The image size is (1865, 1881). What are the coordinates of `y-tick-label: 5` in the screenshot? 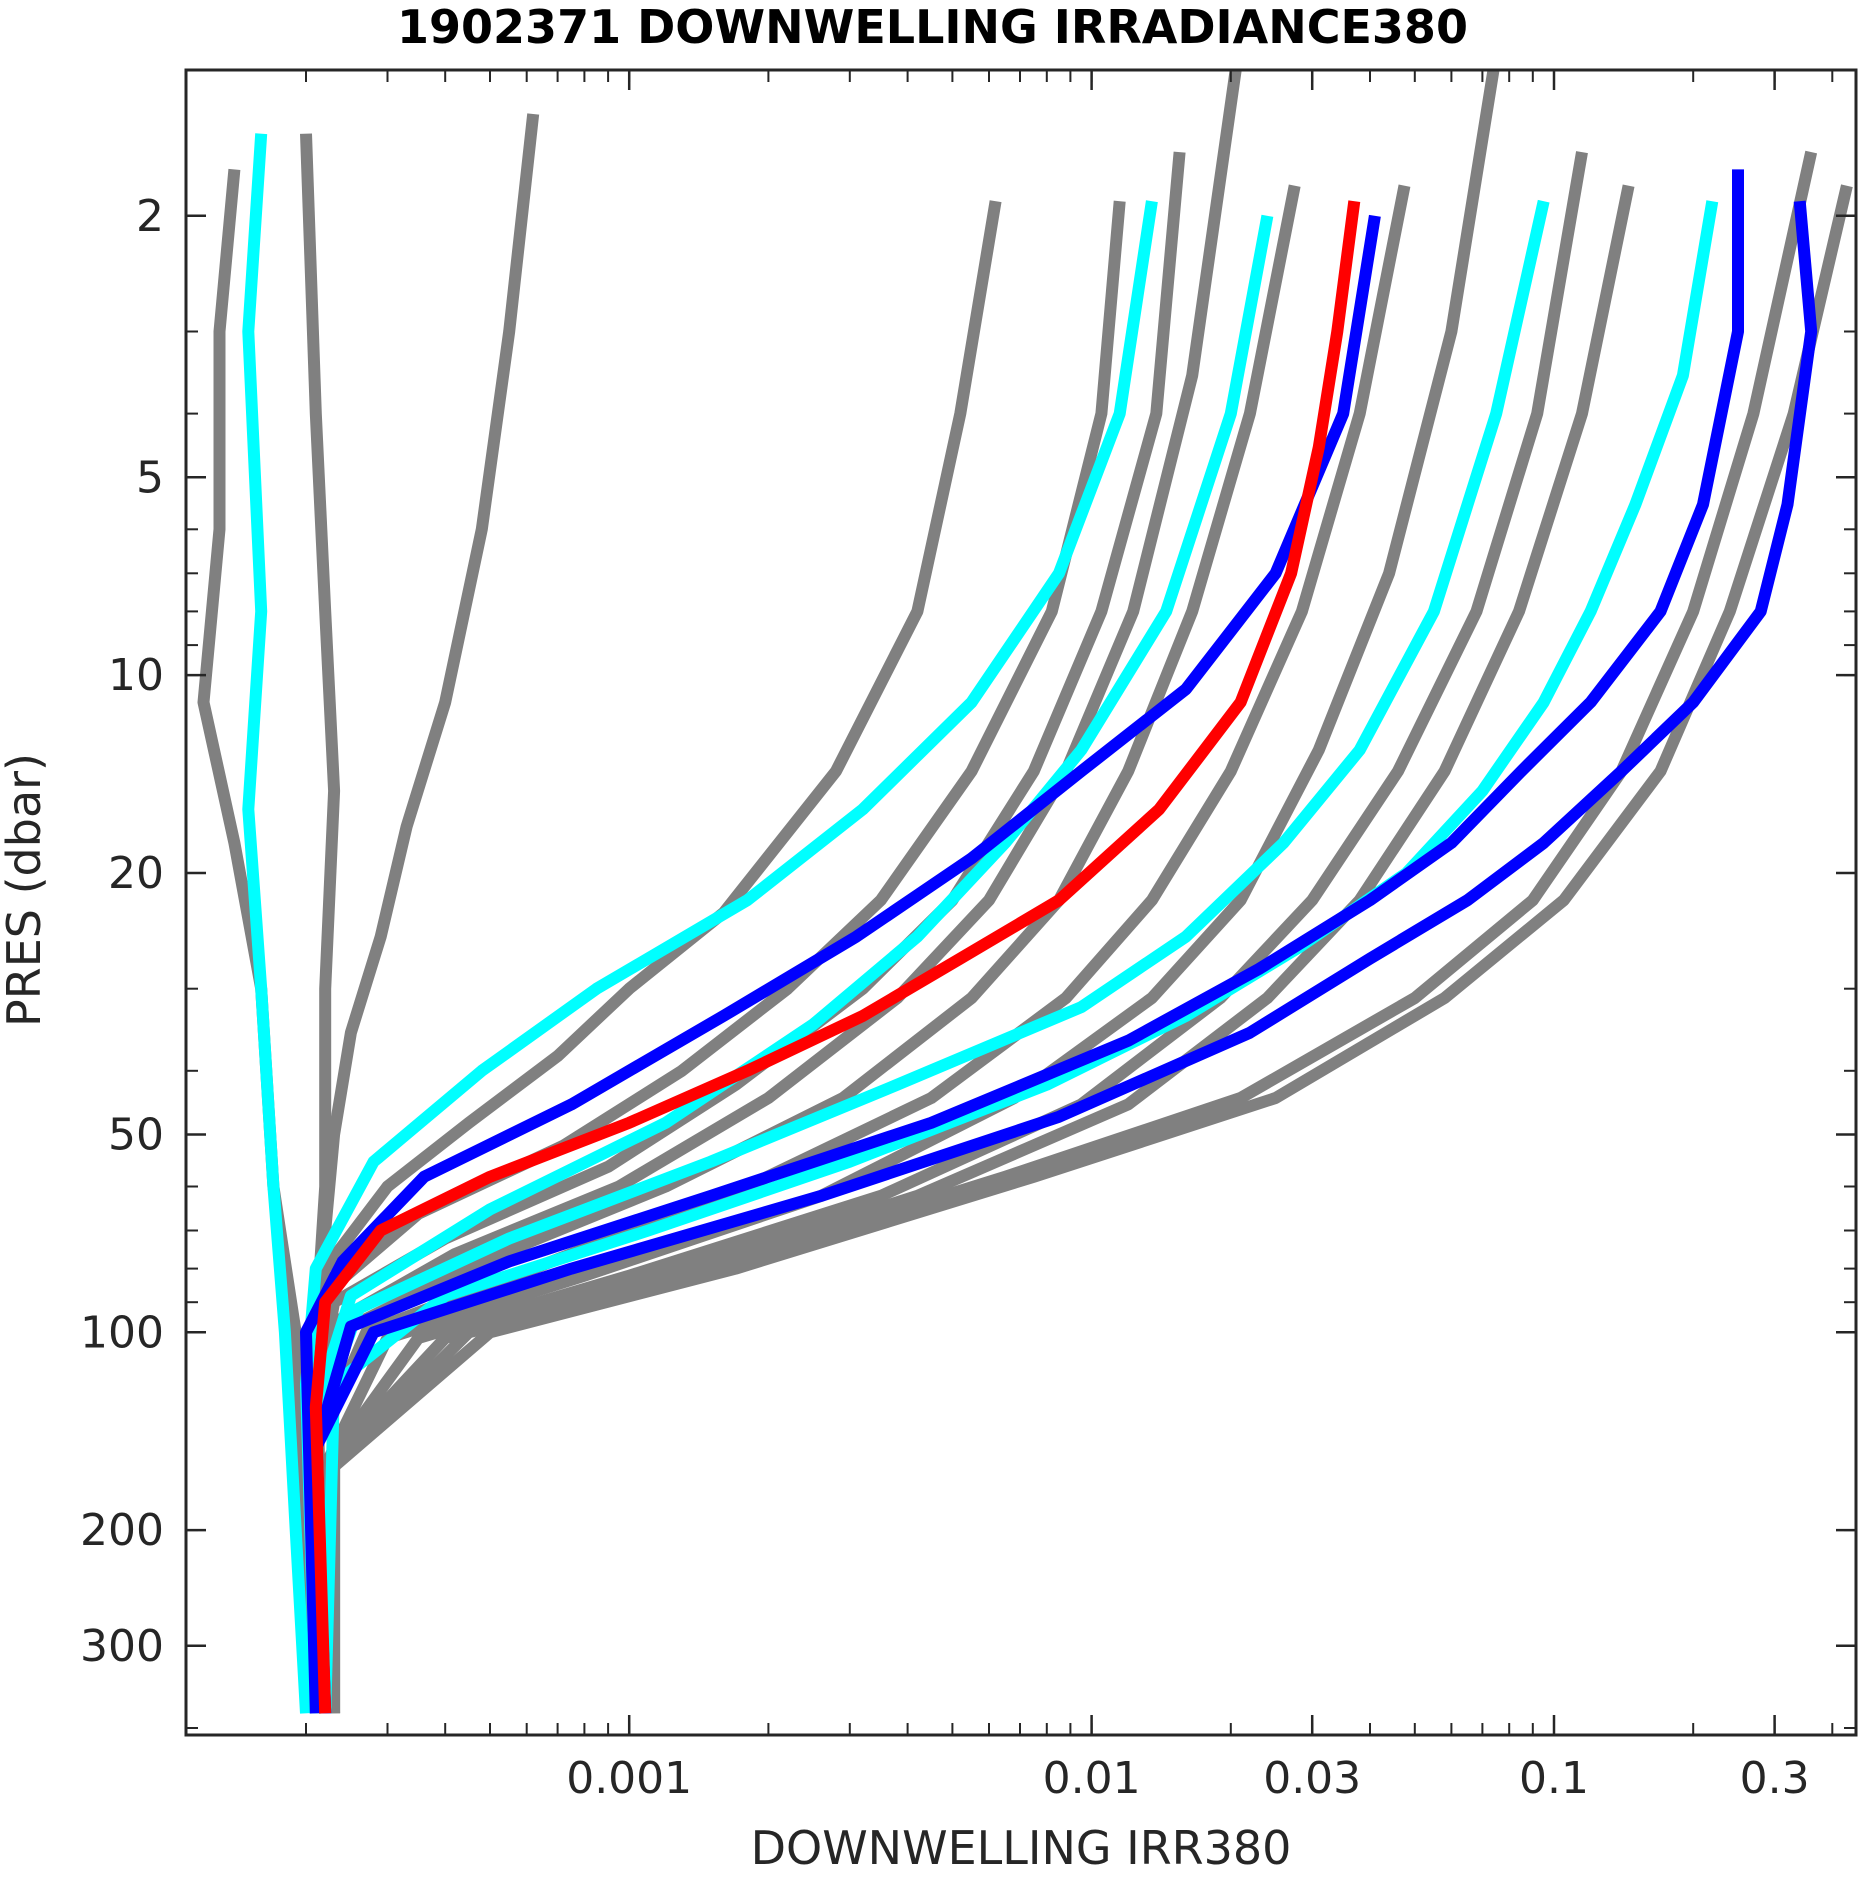 It's located at (150, 477).